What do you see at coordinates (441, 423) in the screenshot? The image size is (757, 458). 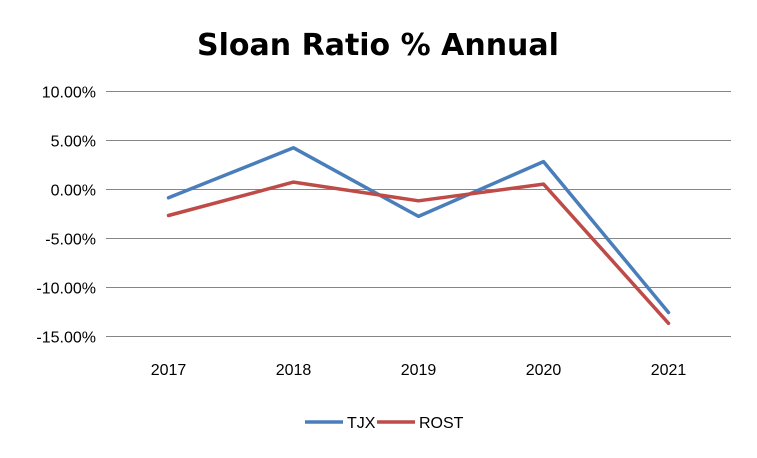 I see `legend-label-rost: ROST` at bounding box center [441, 423].